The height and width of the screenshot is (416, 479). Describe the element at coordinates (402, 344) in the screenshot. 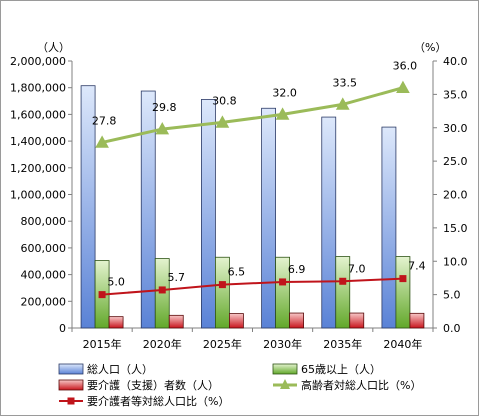

I see `x-tick-label: 2040年` at that location.